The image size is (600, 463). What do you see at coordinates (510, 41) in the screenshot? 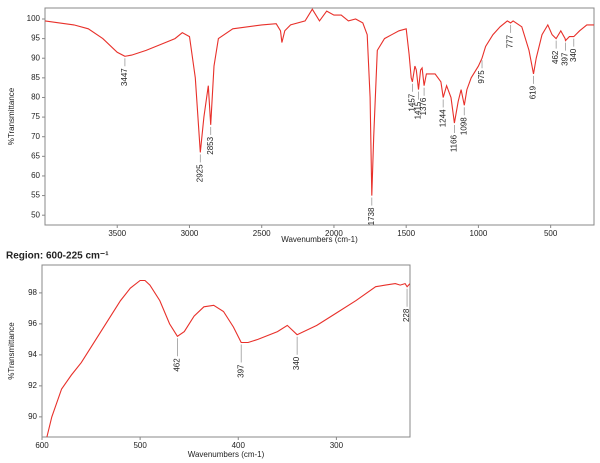
I see `peak-label: 777` at bounding box center [510, 41].